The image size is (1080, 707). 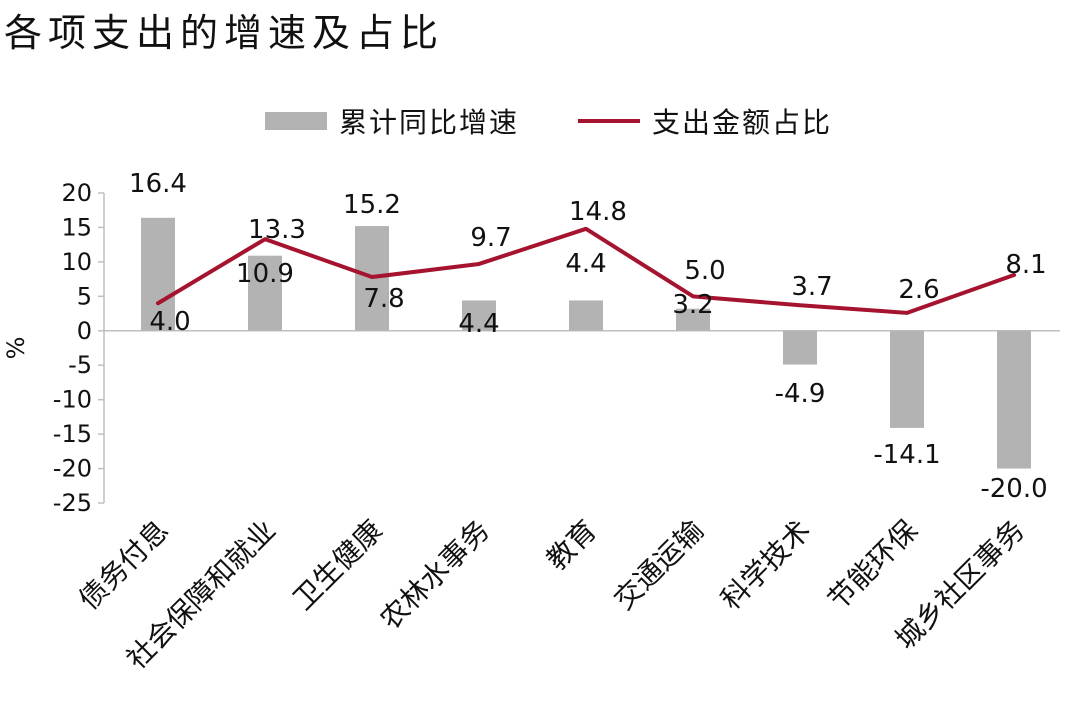 I want to click on chart-title: 各项支出的增速及占比, so click(x=224, y=33).